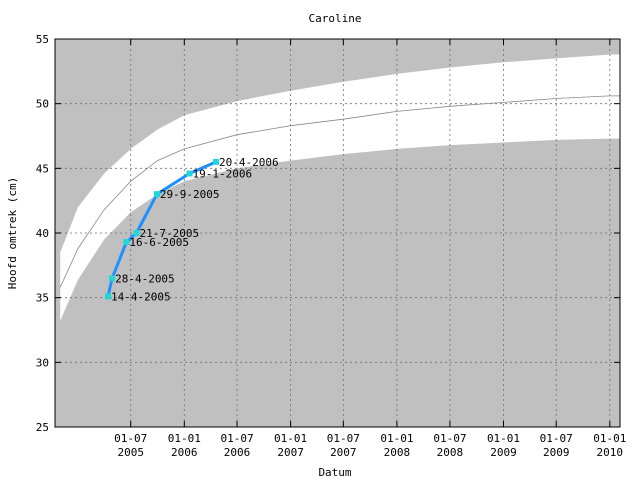 The image size is (640, 480). What do you see at coordinates (42, 39) in the screenshot?
I see `y-tick-label: 55` at bounding box center [42, 39].